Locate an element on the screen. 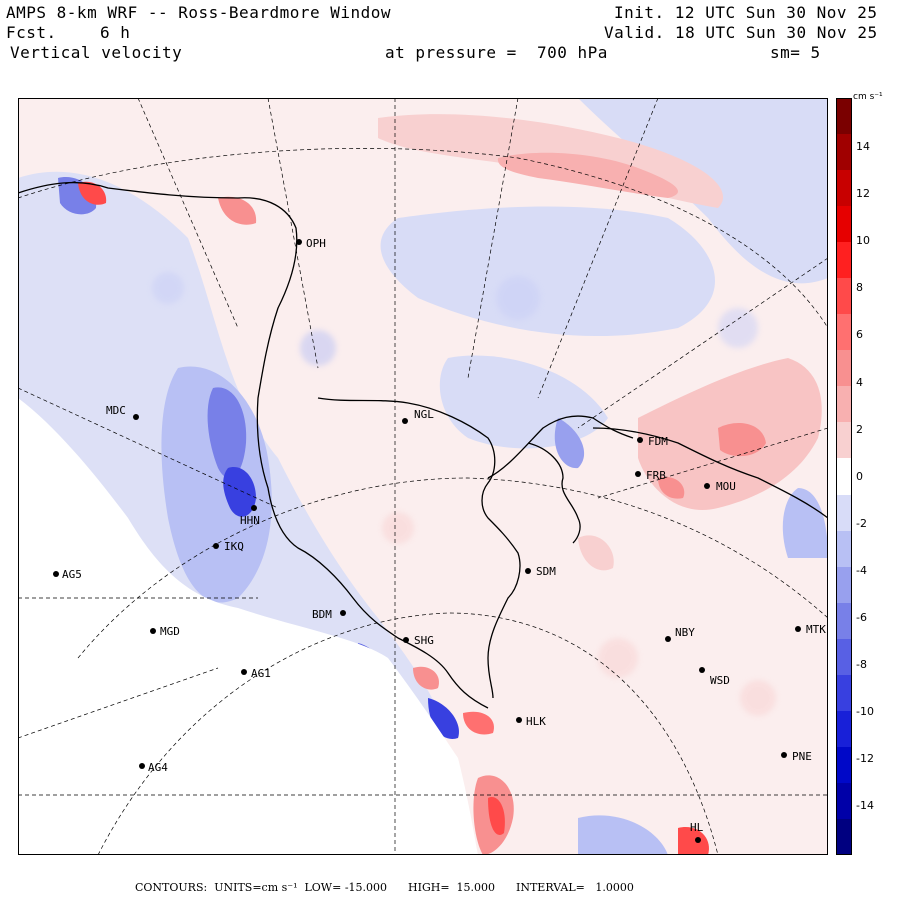 The height and width of the screenshot is (900, 900). colorbar-tick-label: 4 is located at coordinates (859, 382).